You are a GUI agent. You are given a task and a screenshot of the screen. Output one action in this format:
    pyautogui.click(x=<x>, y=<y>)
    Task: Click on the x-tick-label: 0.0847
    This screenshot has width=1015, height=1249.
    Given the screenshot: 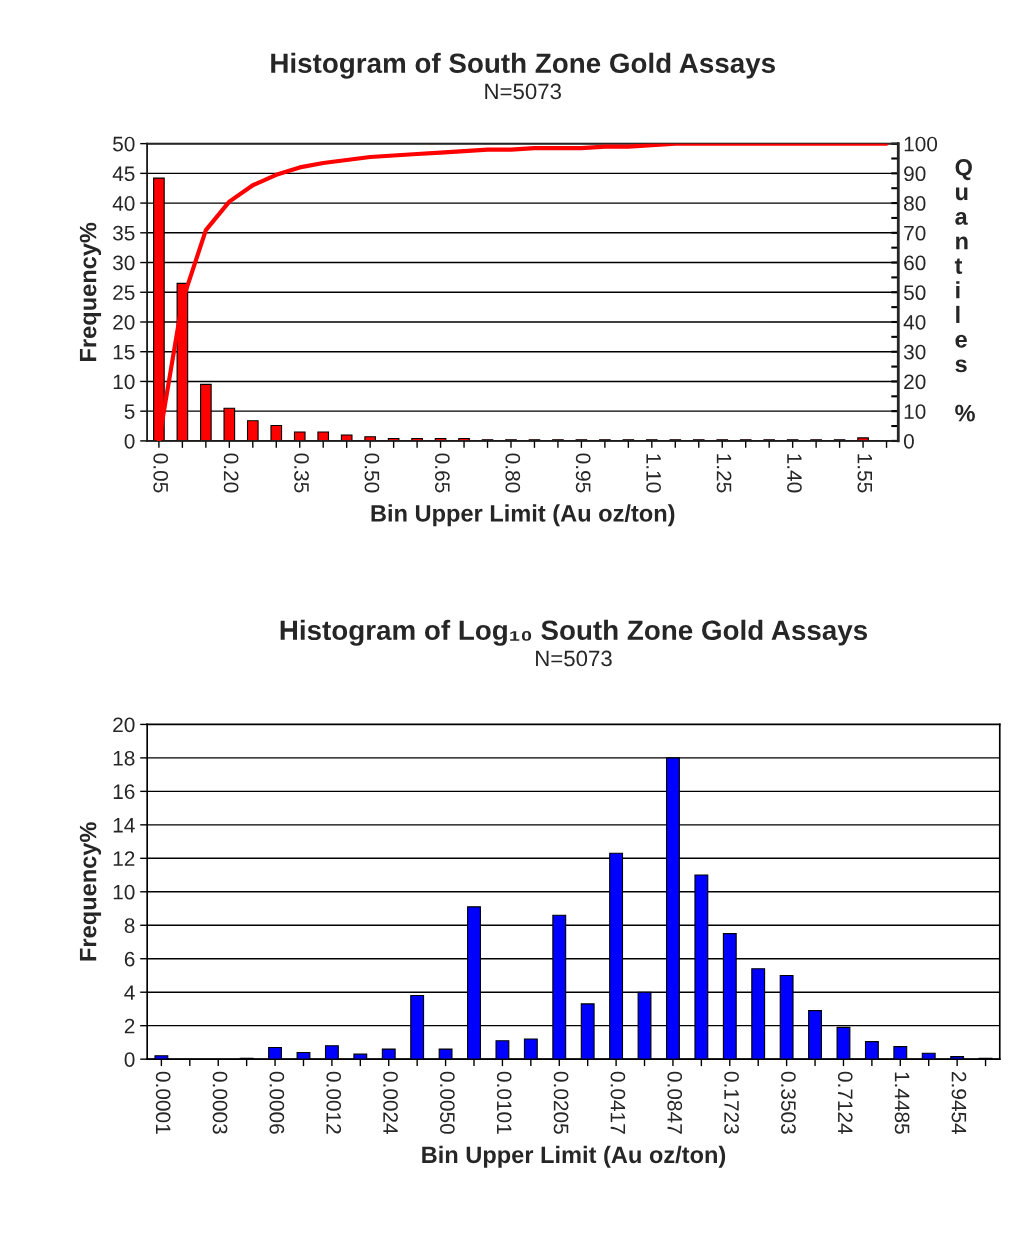 What is the action you would take?
    pyautogui.click(x=675, y=1102)
    